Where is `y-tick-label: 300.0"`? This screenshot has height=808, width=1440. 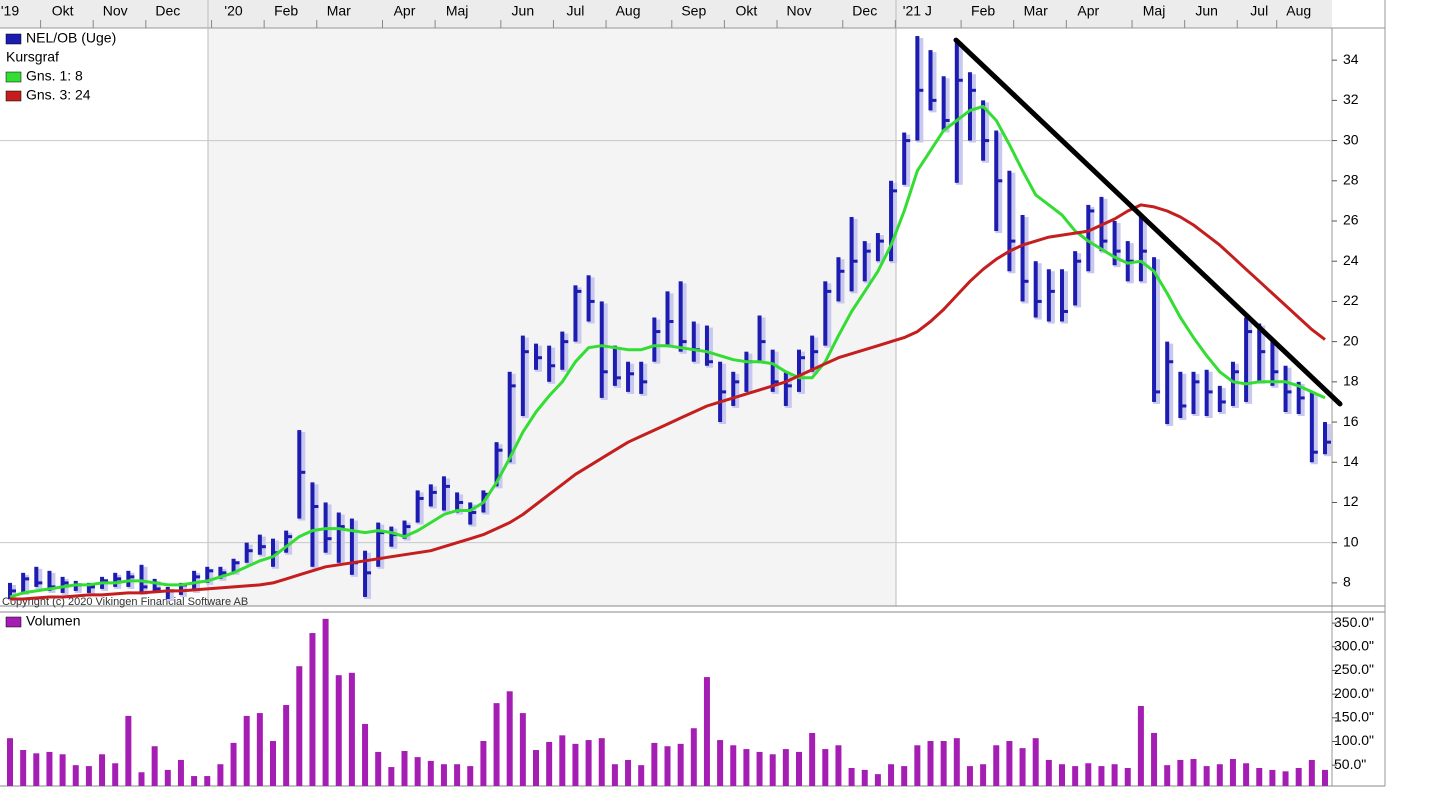 y-tick-label: 300.0" is located at coordinates (1354, 645).